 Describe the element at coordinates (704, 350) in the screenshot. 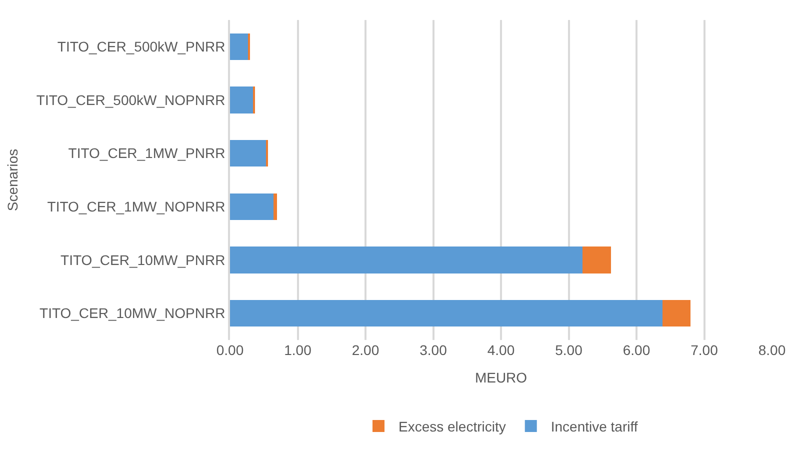

I see `x-tick-label: 7.00` at that location.